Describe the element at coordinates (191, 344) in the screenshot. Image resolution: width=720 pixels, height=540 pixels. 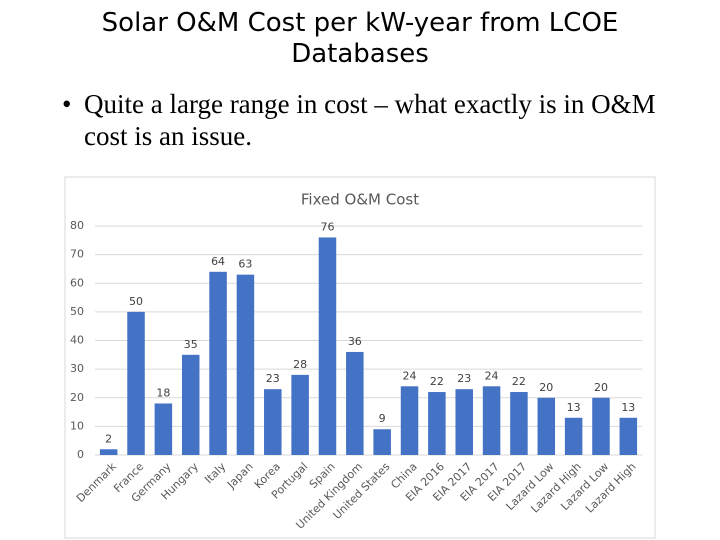
I see `value-label: 35` at that location.